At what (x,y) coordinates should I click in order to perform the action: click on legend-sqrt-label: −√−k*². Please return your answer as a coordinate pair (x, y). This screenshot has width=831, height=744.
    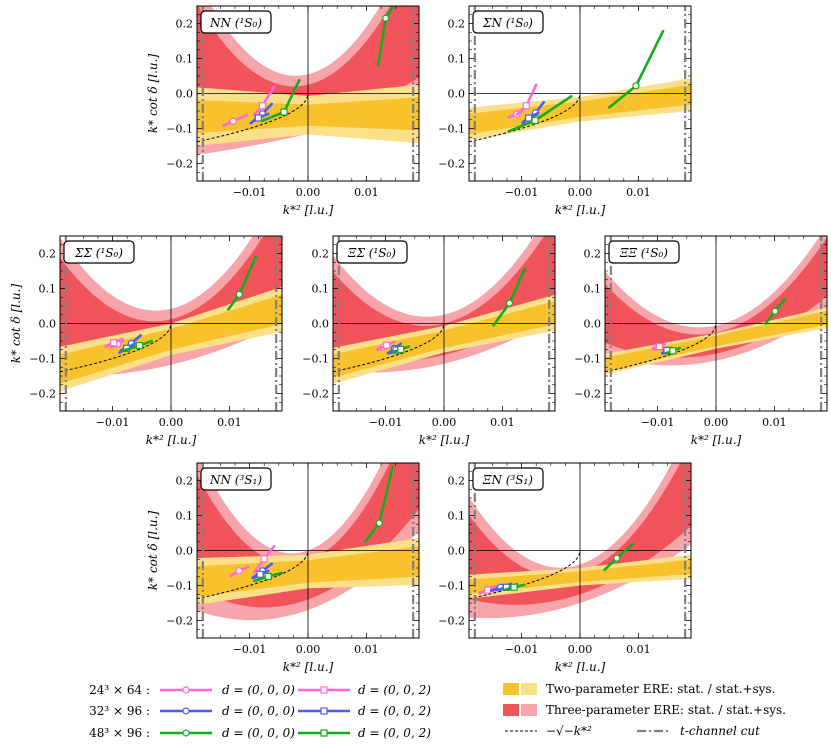
    Looking at the image, I should click on (569, 731).